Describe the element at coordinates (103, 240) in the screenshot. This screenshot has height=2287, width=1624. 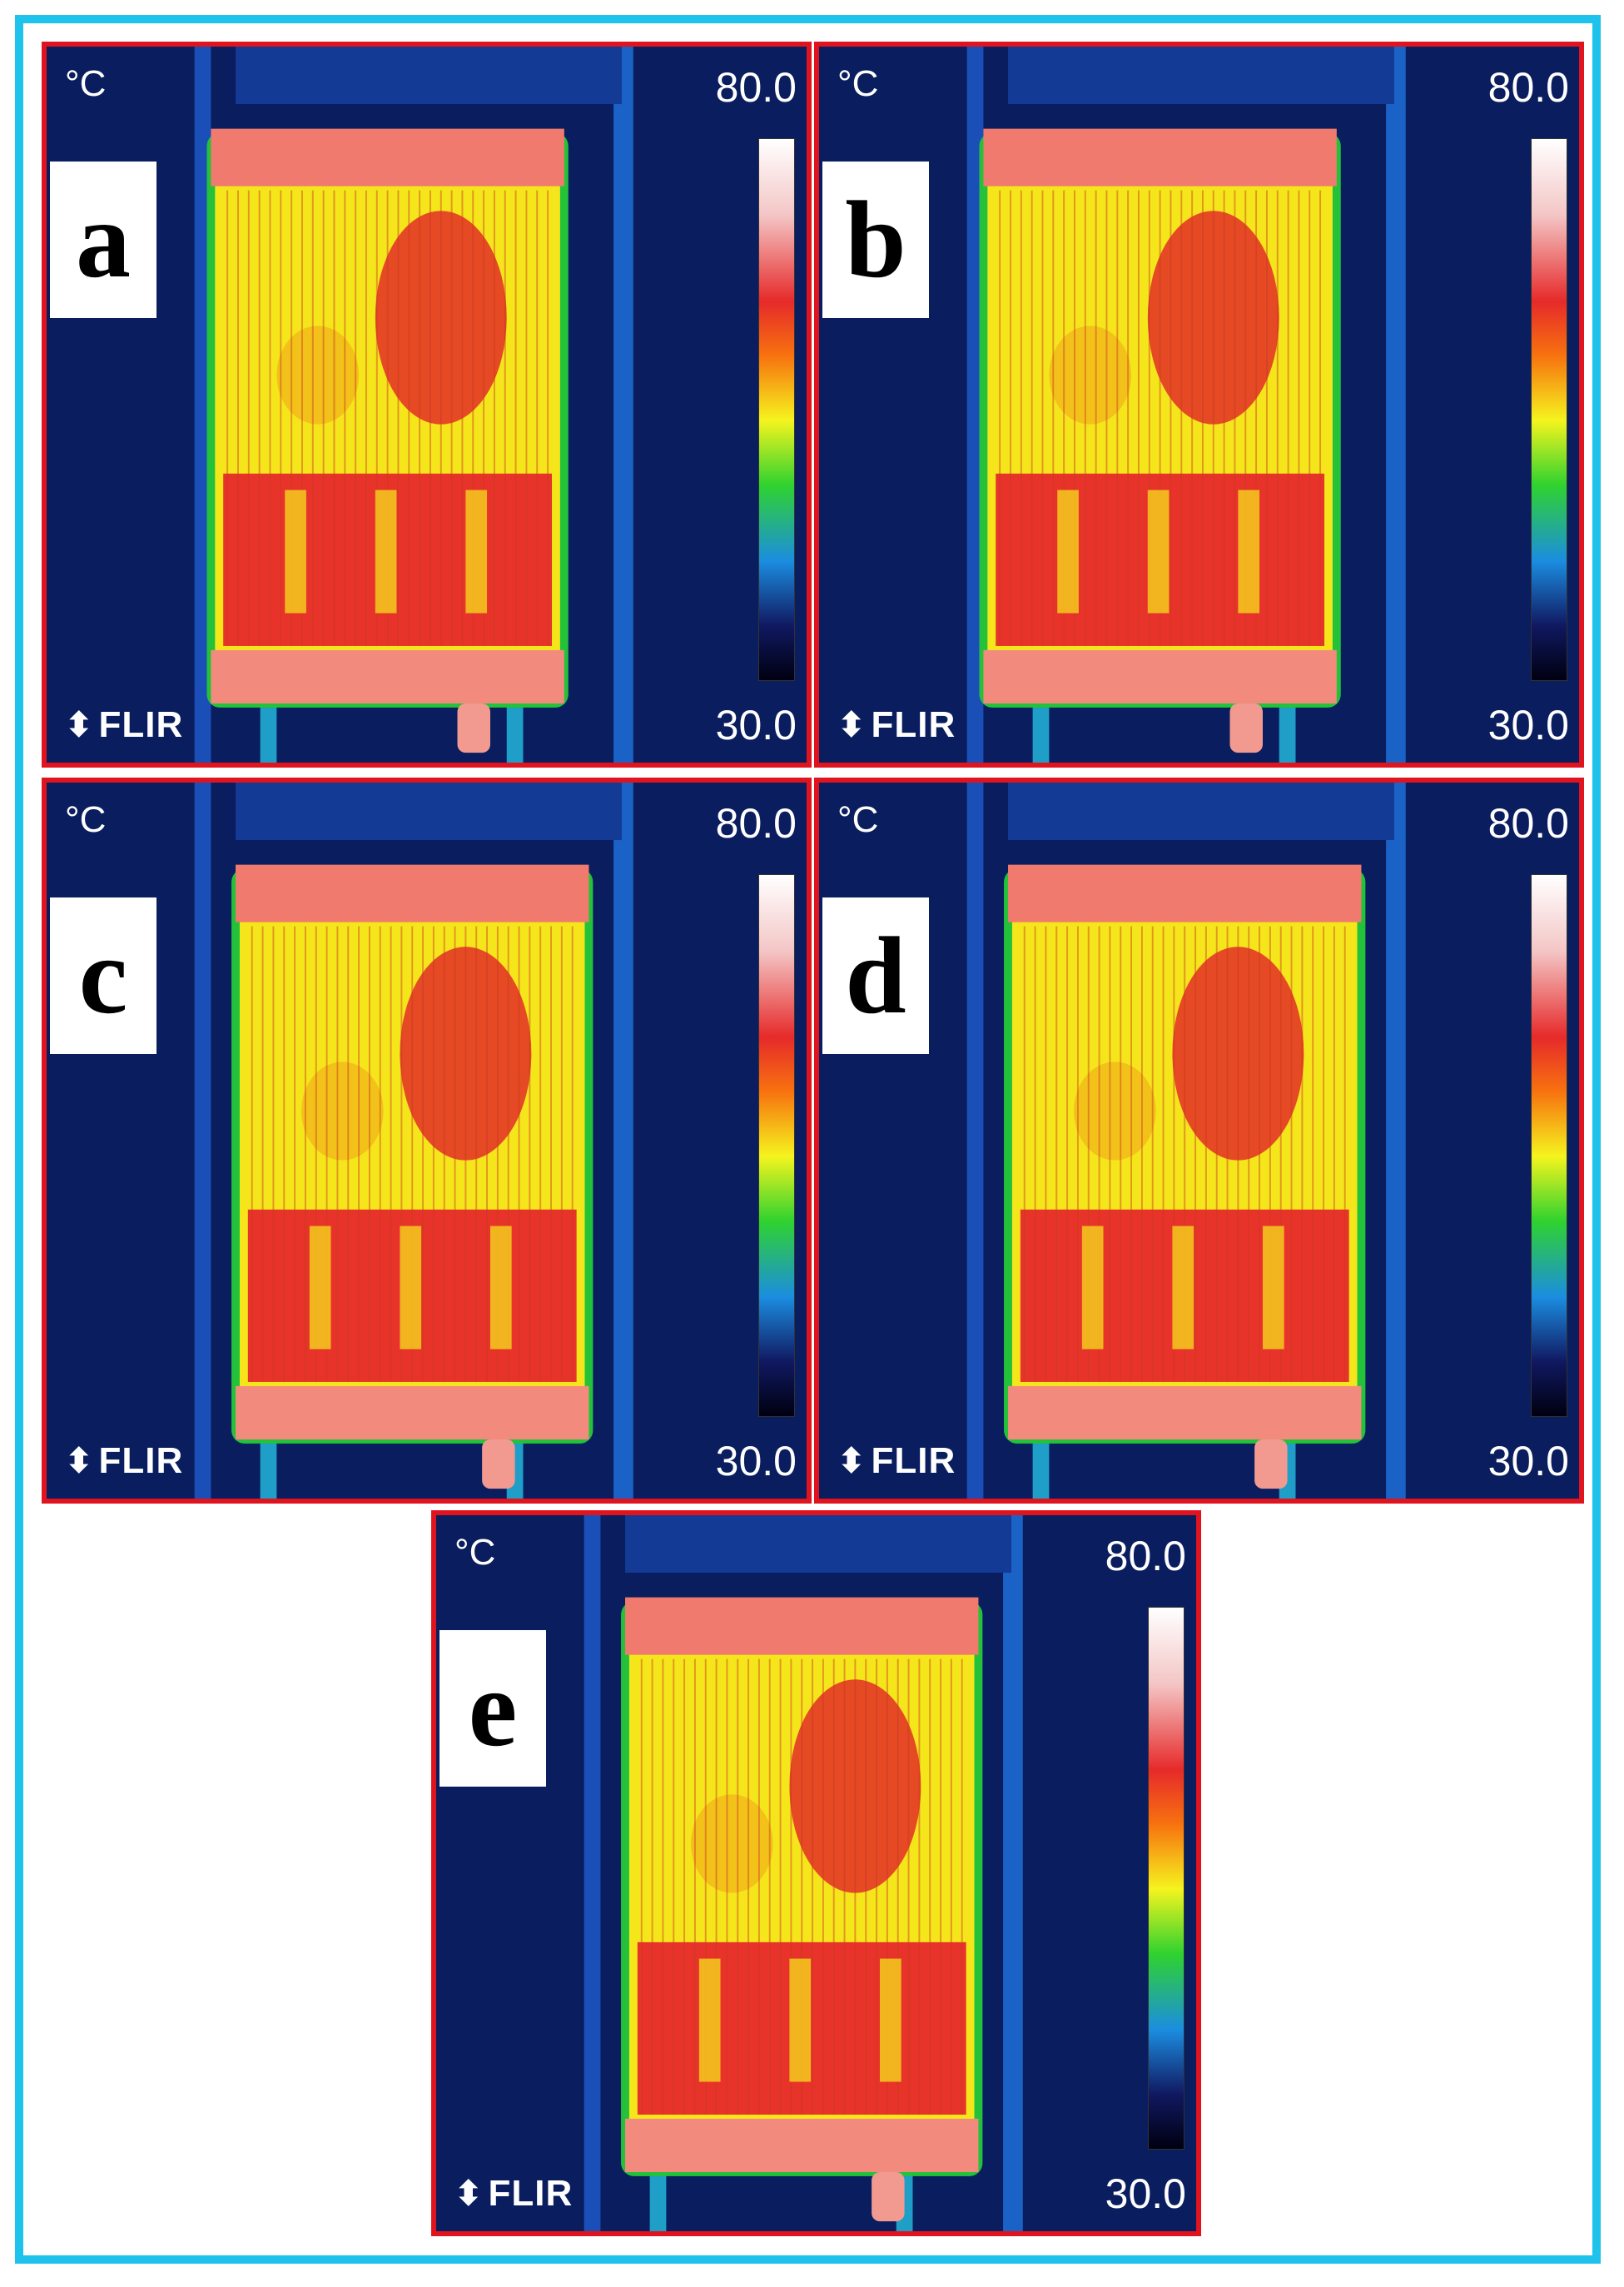
I see `panel-label: a` at that location.